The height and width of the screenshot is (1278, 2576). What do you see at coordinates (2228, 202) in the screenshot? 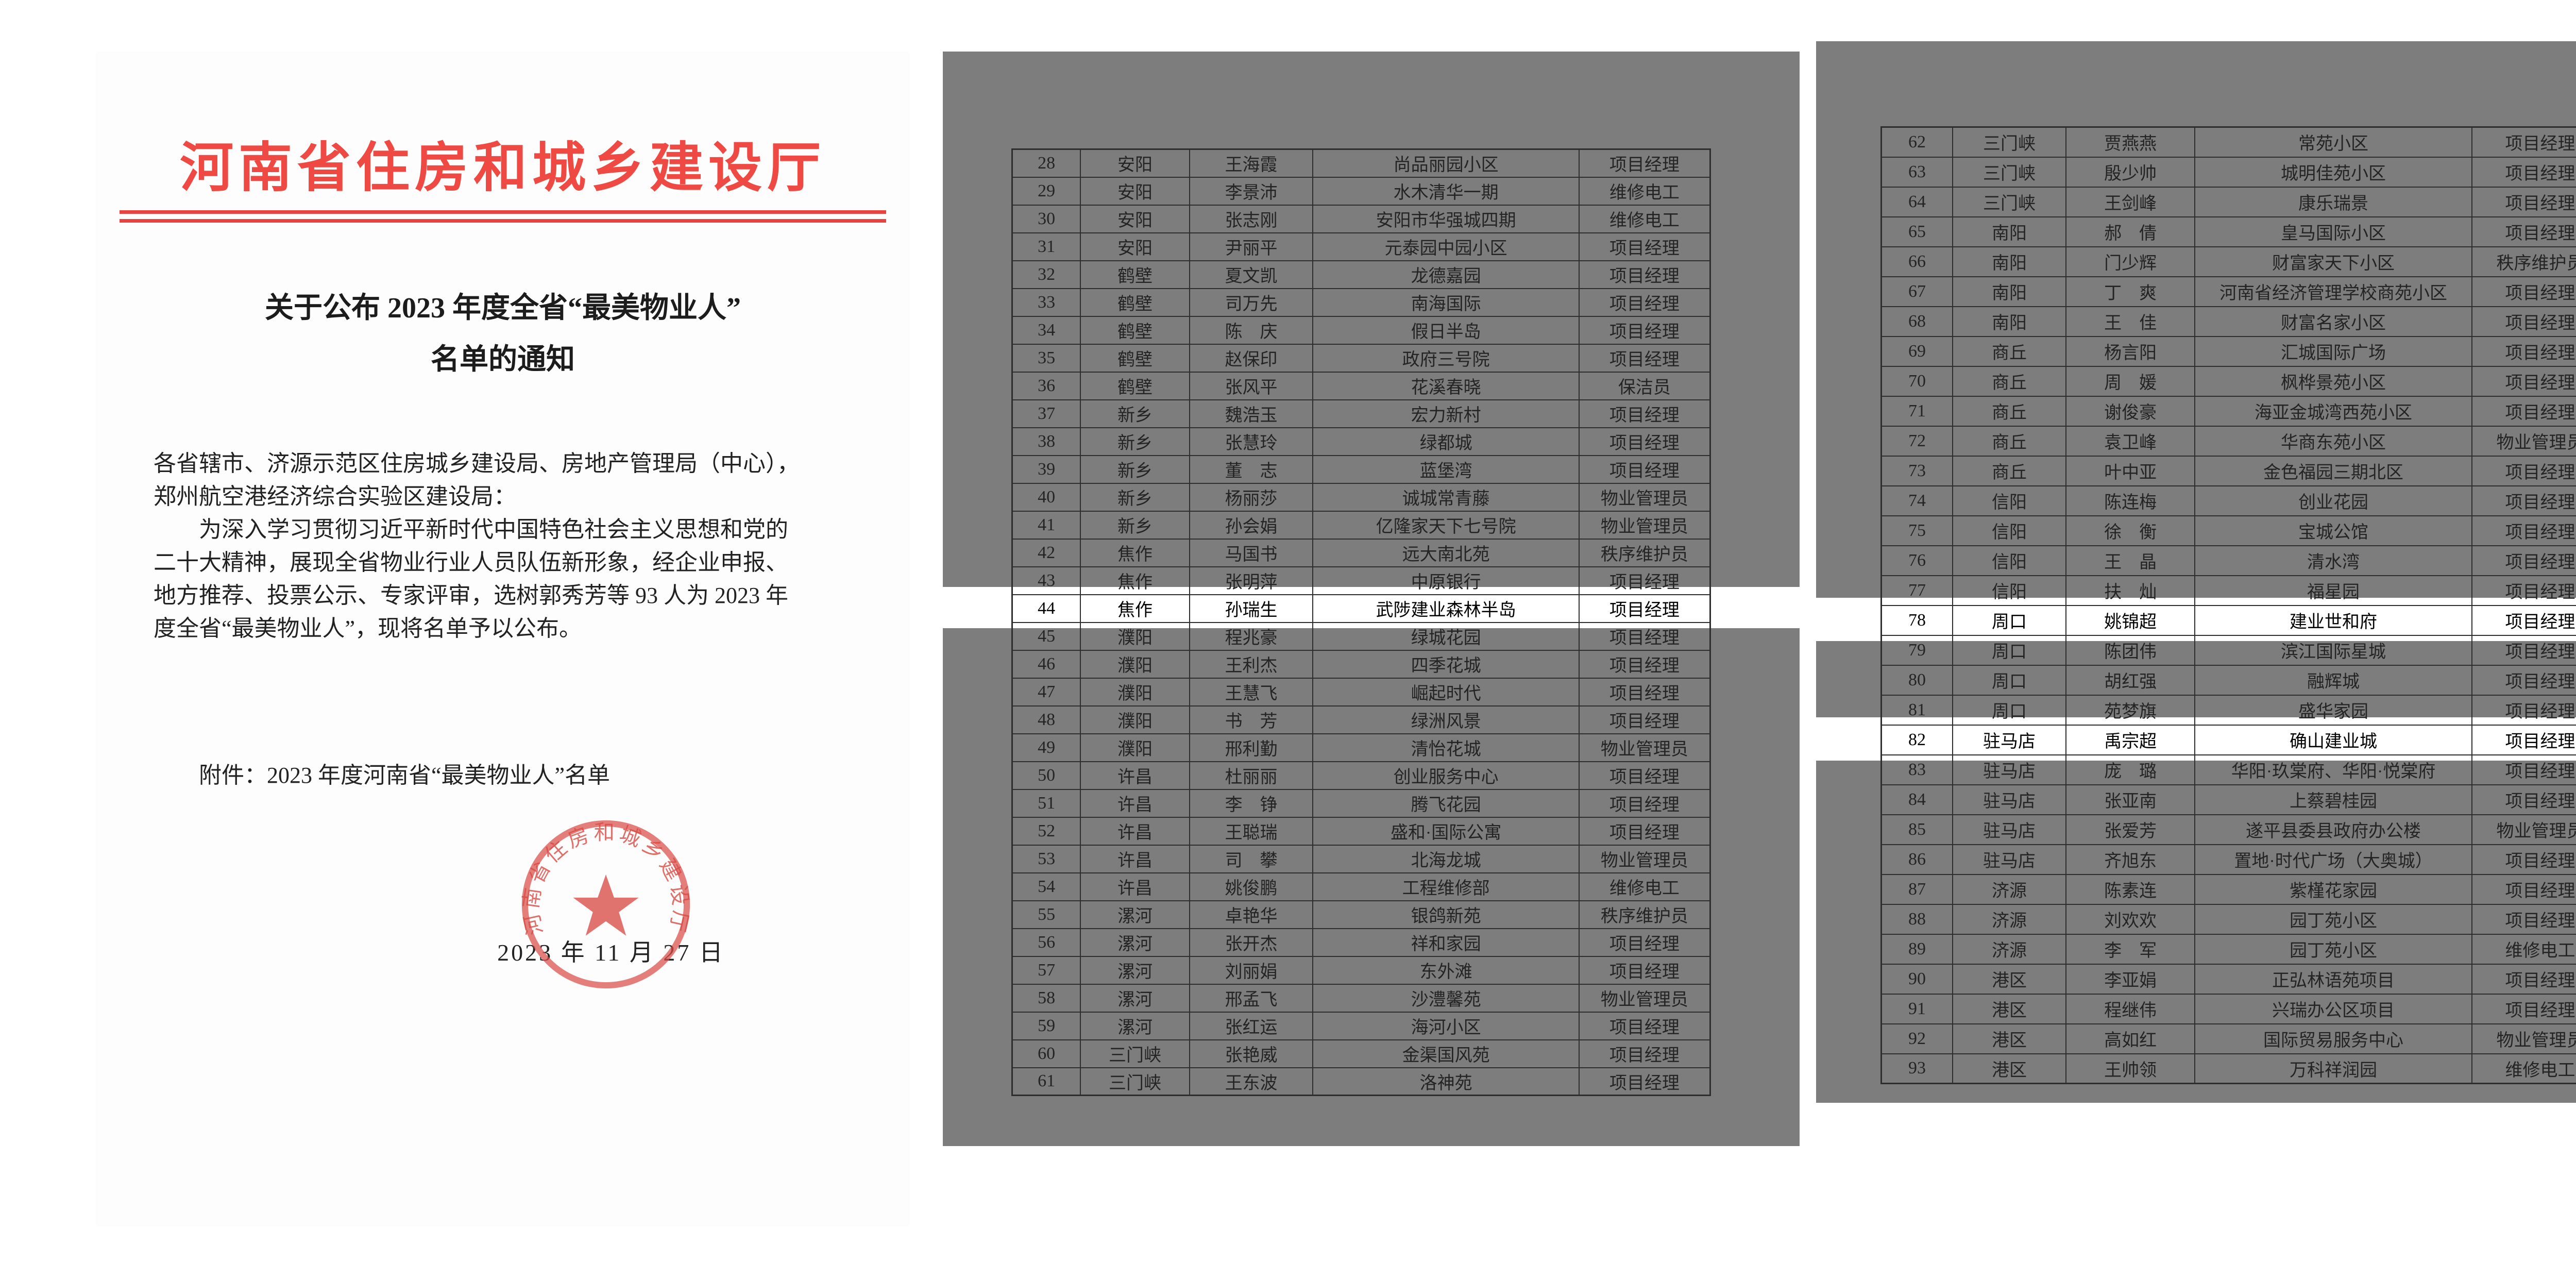
I see `table-row: 64 三门峡 王剑峰 康乐瑞景 项目经理` at bounding box center [2228, 202].